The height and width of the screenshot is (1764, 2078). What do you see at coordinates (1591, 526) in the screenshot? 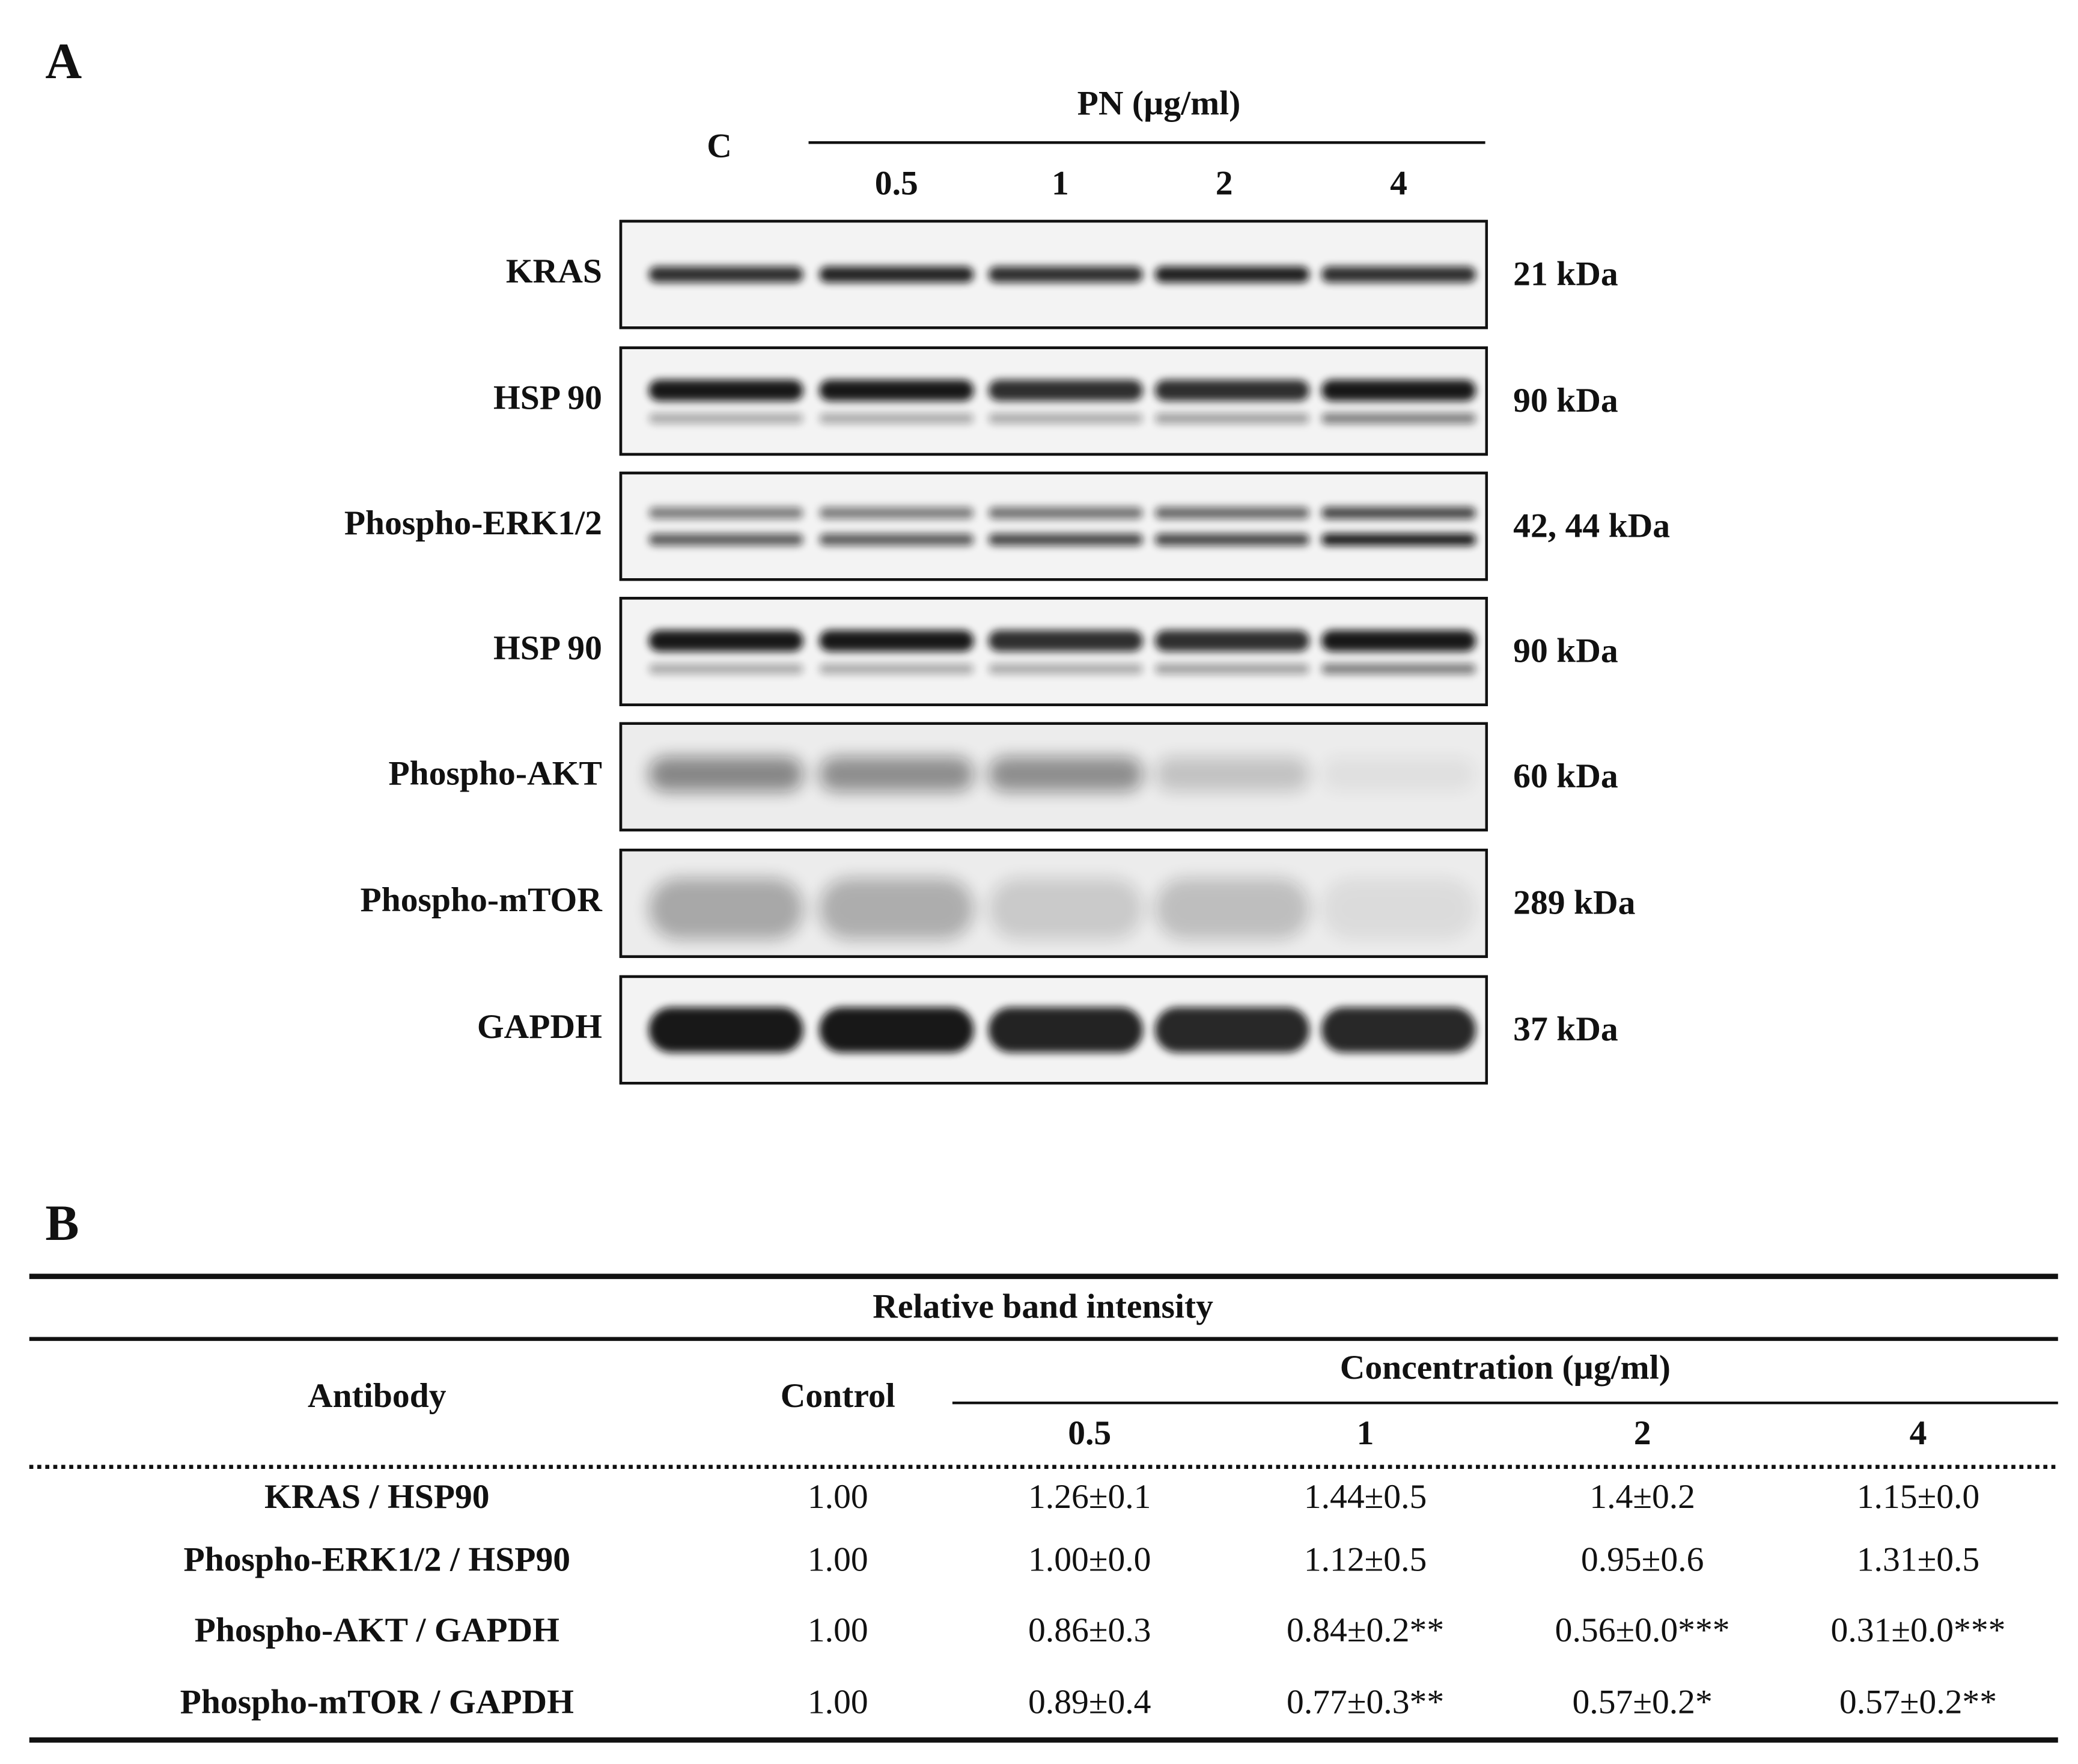
I see `size-label: 42, 44 kDa` at bounding box center [1591, 526].